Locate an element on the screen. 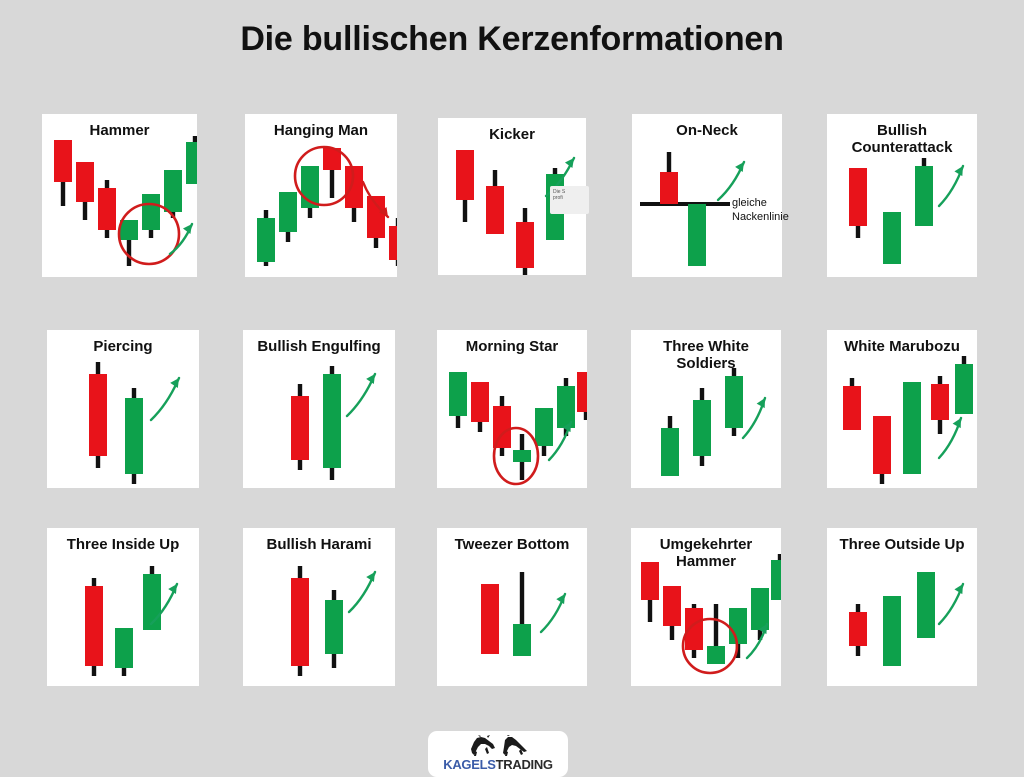 The image size is (1024, 777). candlestick-chart-bullish-counterattack is located at coordinates (907, 211).